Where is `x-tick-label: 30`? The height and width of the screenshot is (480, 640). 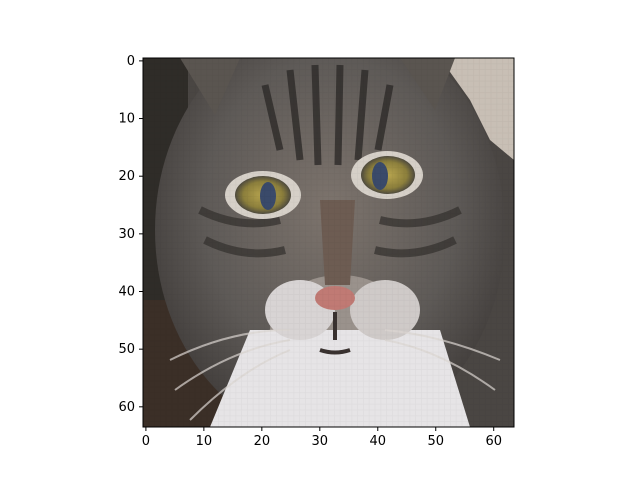
x-tick-label: 30 is located at coordinates (320, 441).